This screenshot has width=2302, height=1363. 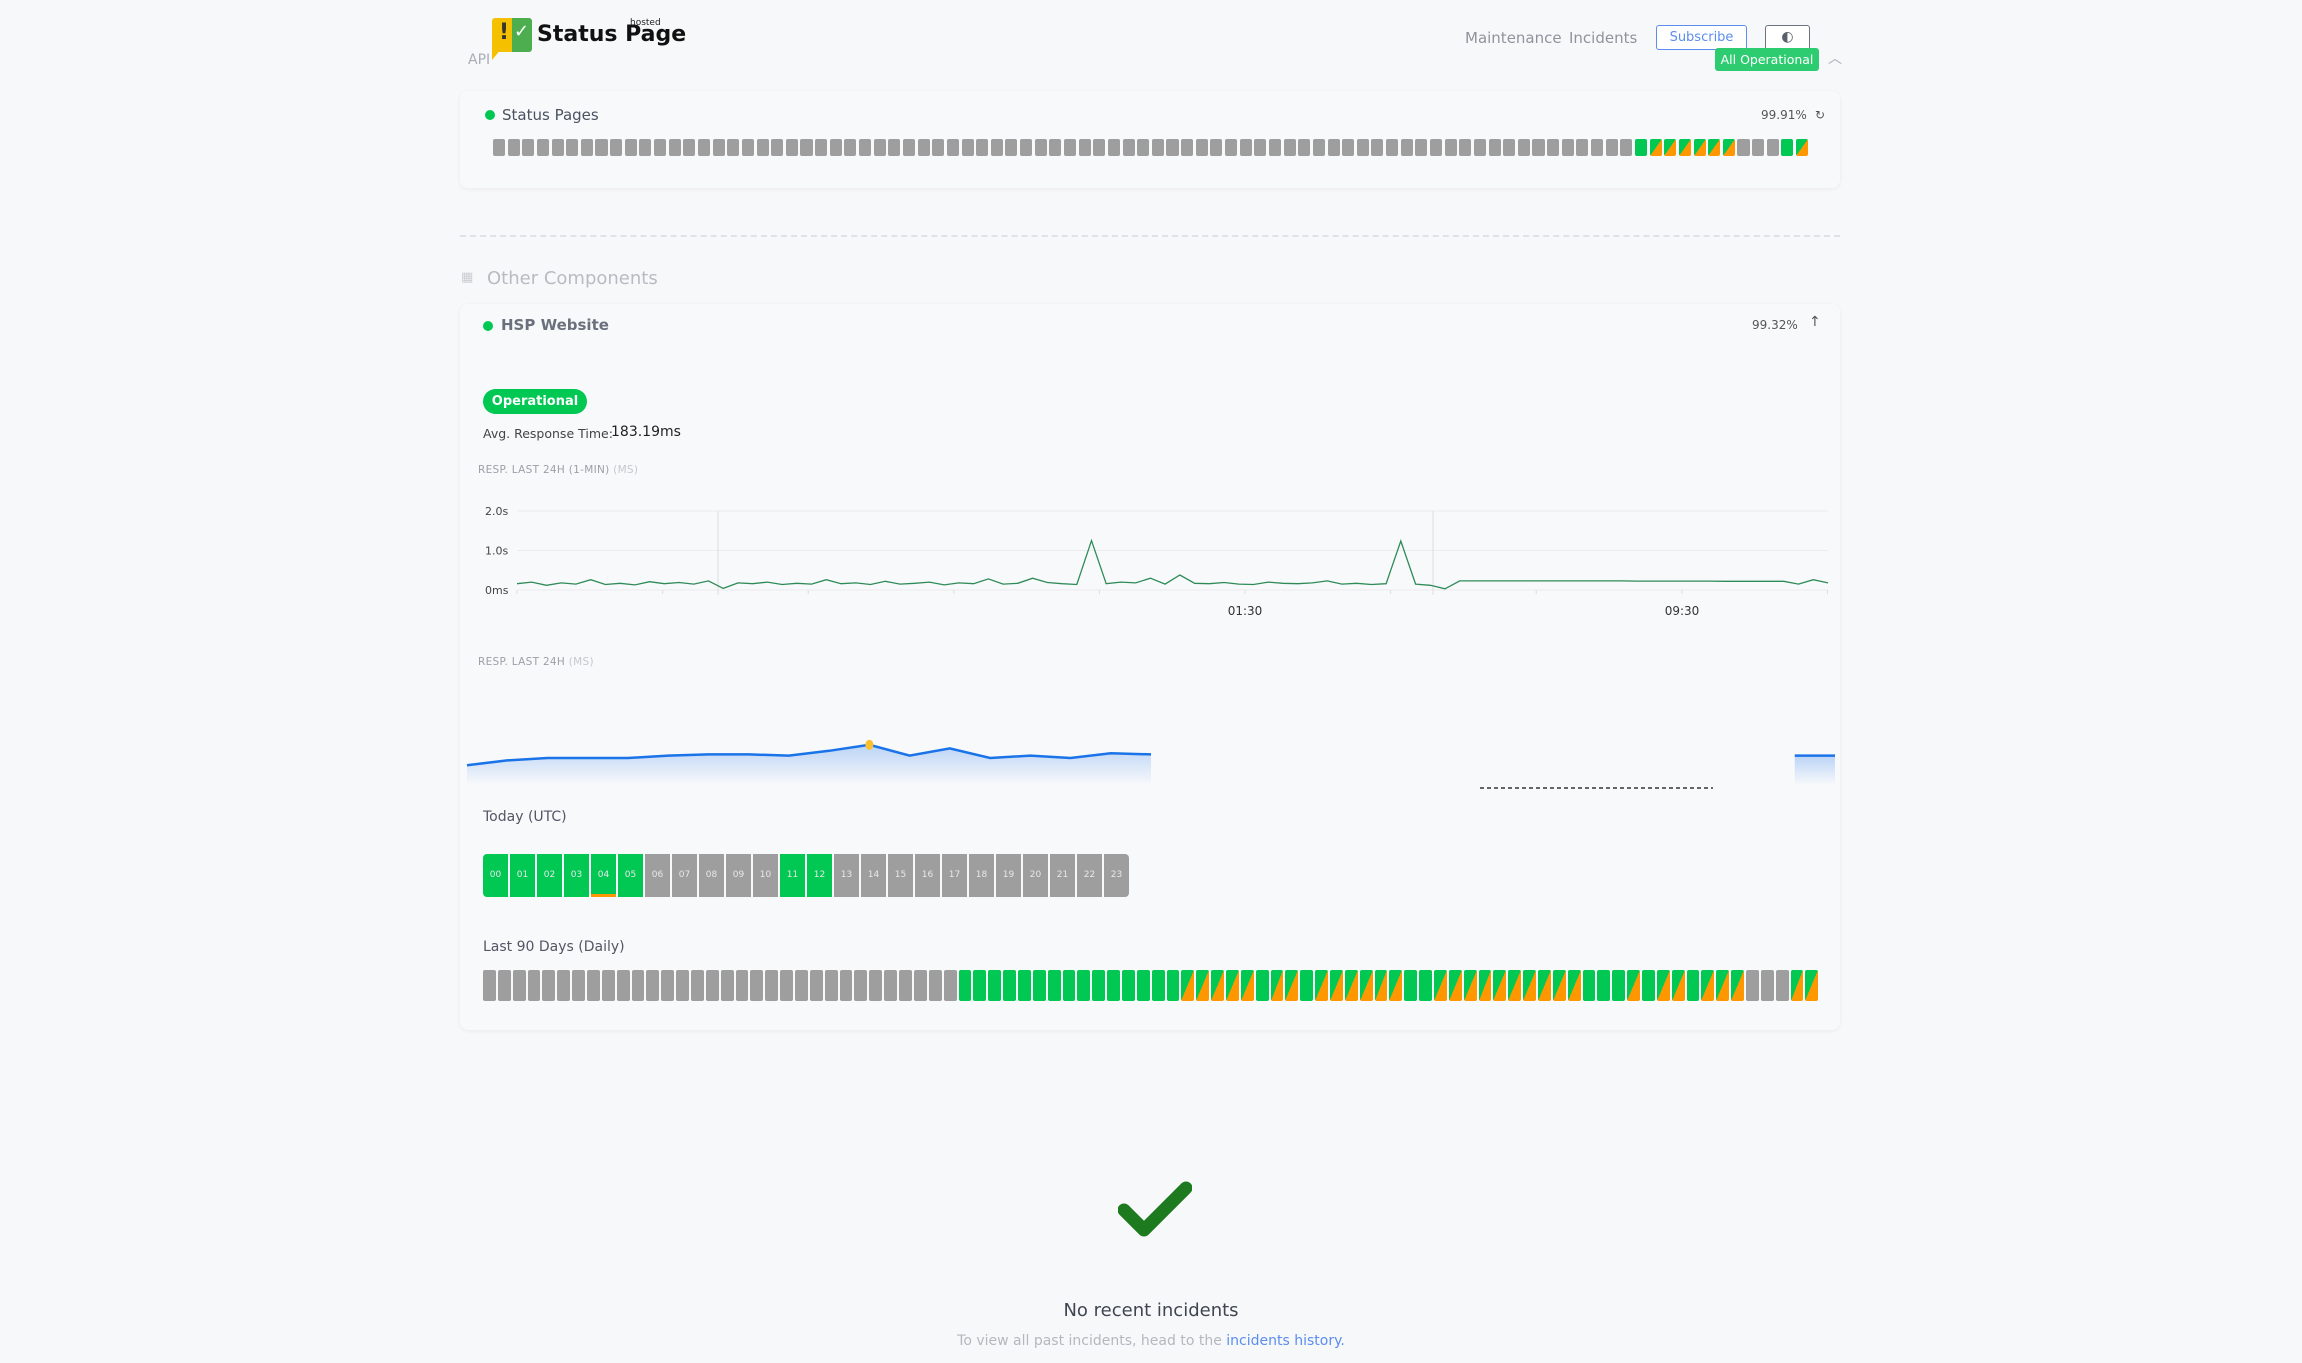 I want to click on nav-maintenance: Maintenance, so click(x=1513, y=38).